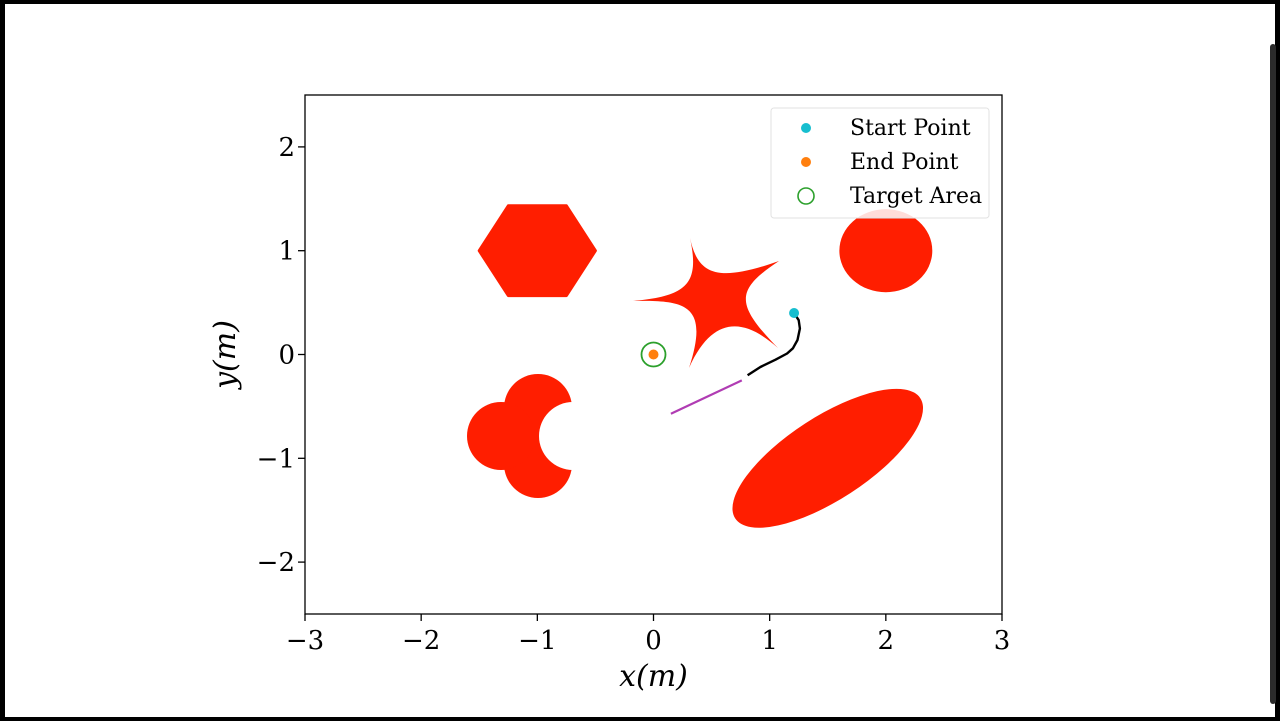 This screenshot has height=721, width=1280. I want to click on cloverleaf-notch, so click(573, 436).